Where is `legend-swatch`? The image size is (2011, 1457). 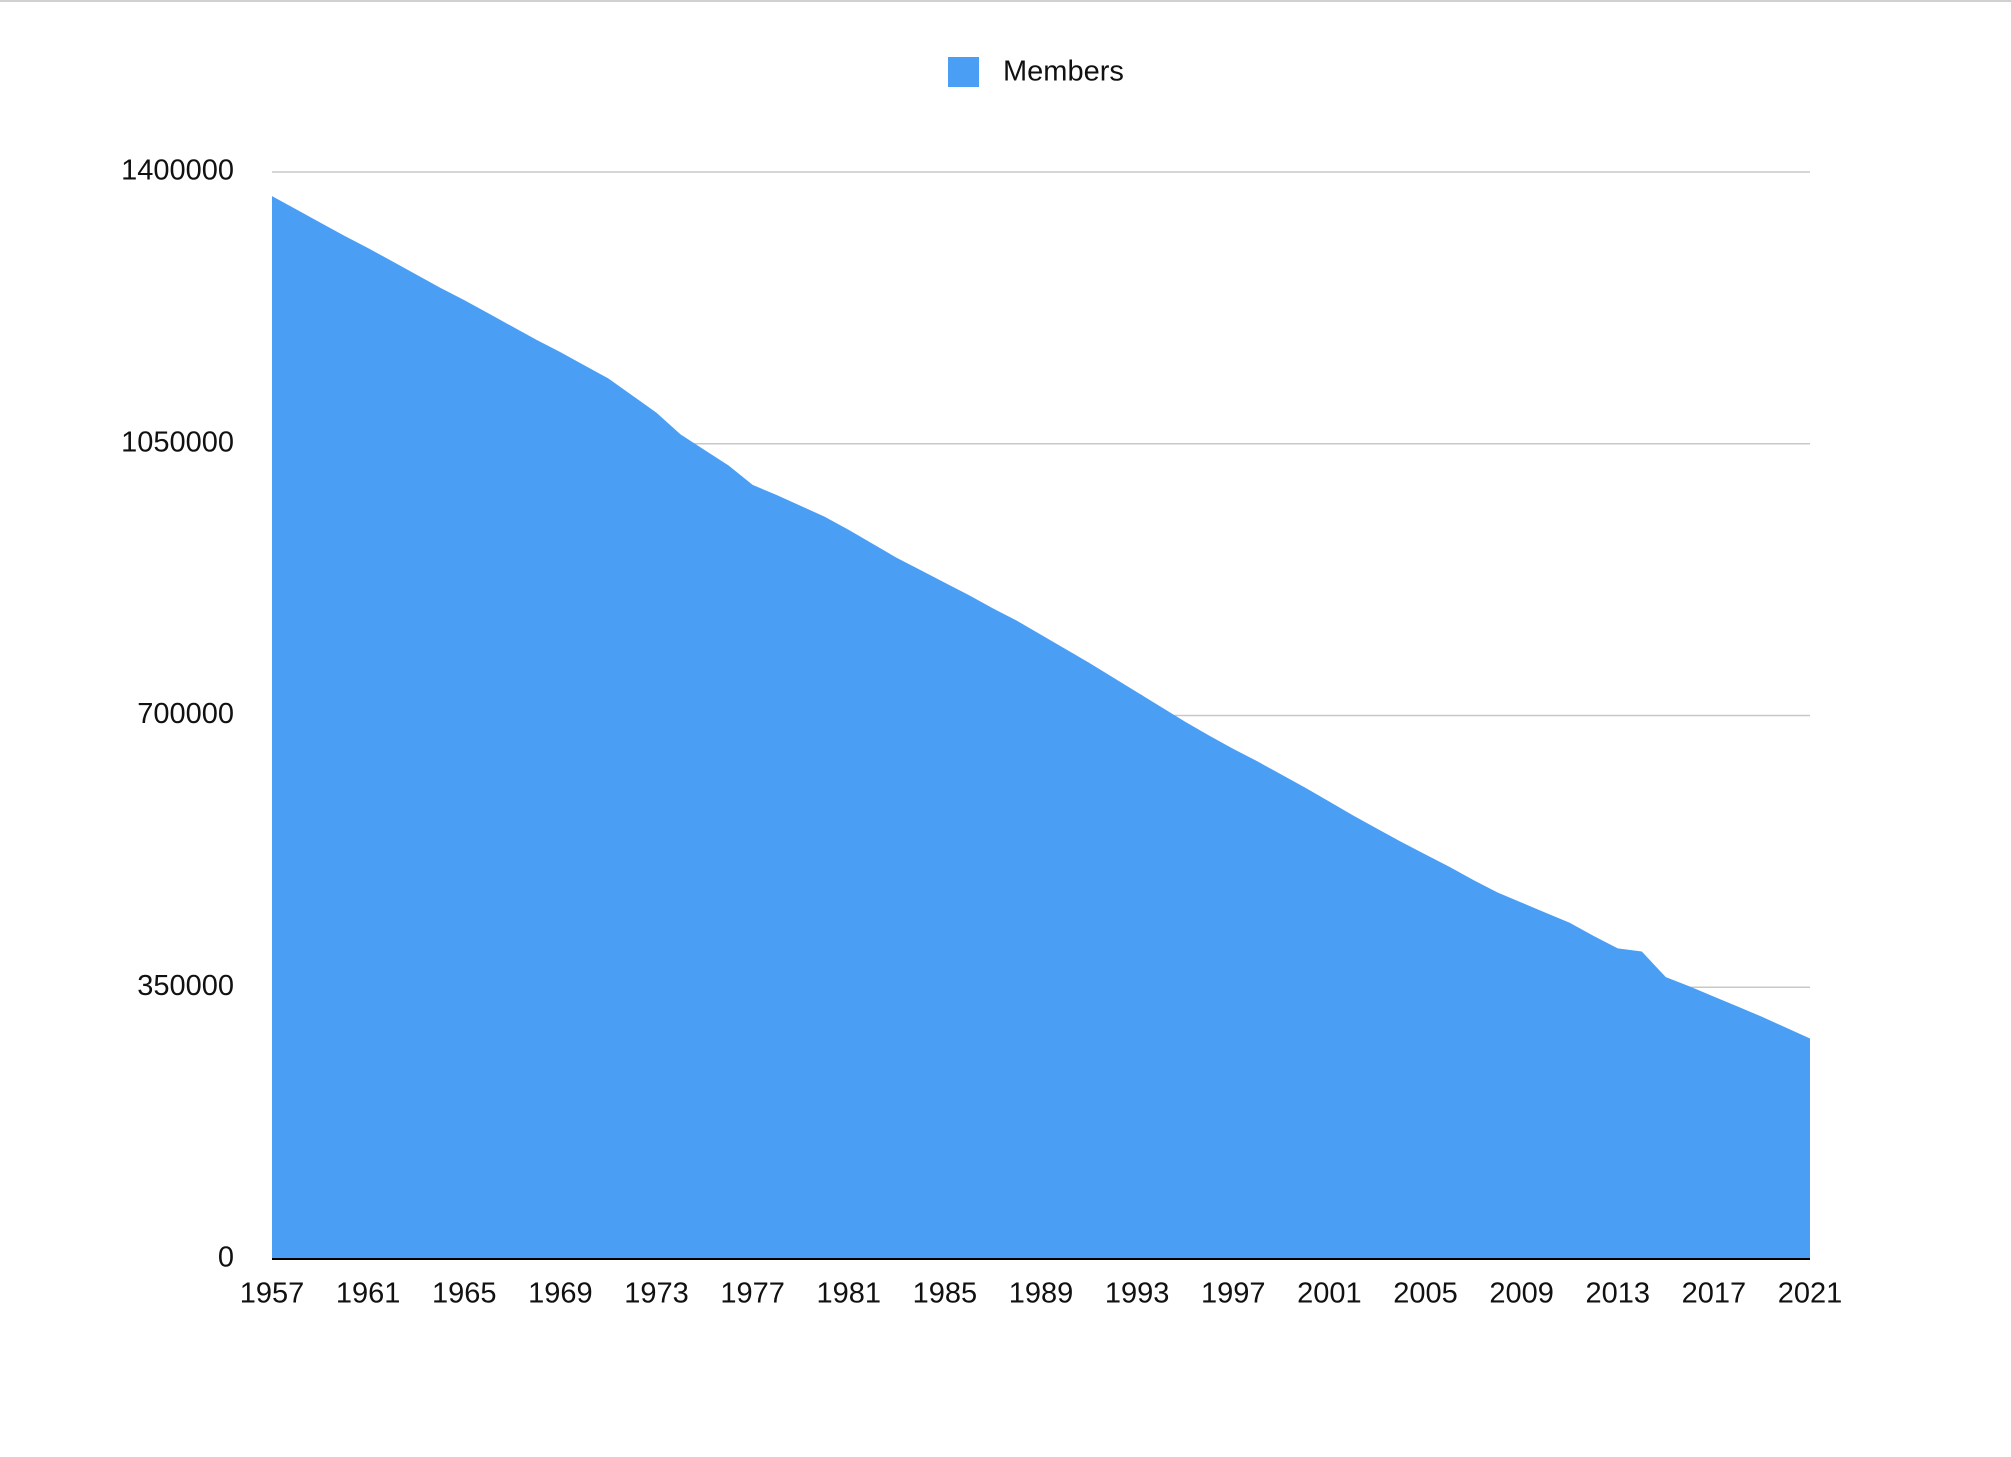 legend-swatch is located at coordinates (963, 72).